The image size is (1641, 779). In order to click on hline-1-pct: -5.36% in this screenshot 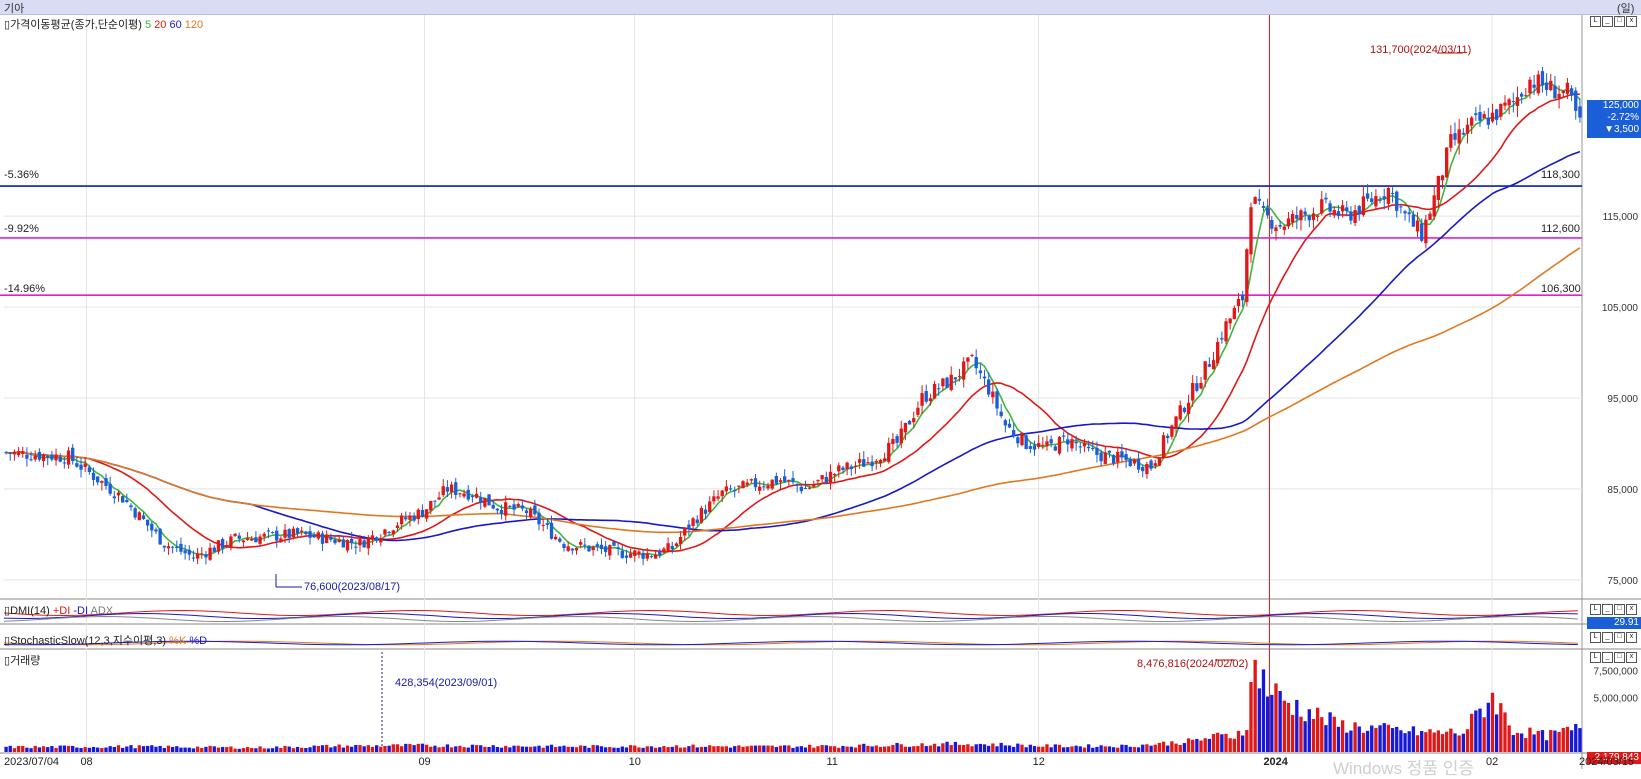, I will do `click(21, 175)`.